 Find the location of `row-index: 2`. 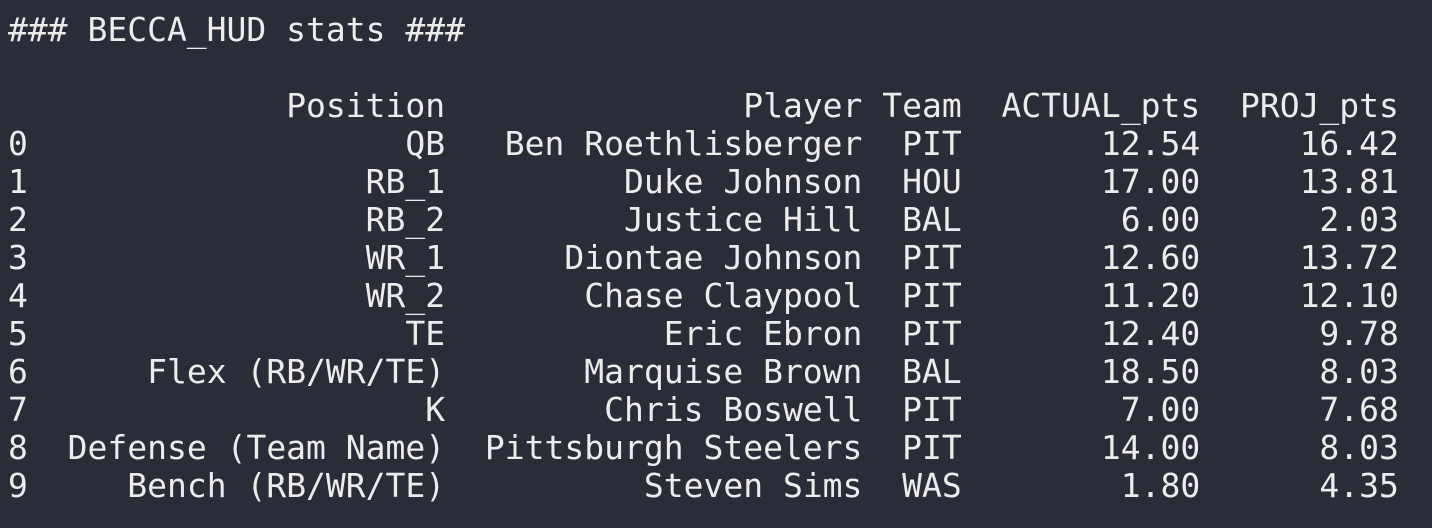

row-index: 2 is located at coordinates (18, 219).